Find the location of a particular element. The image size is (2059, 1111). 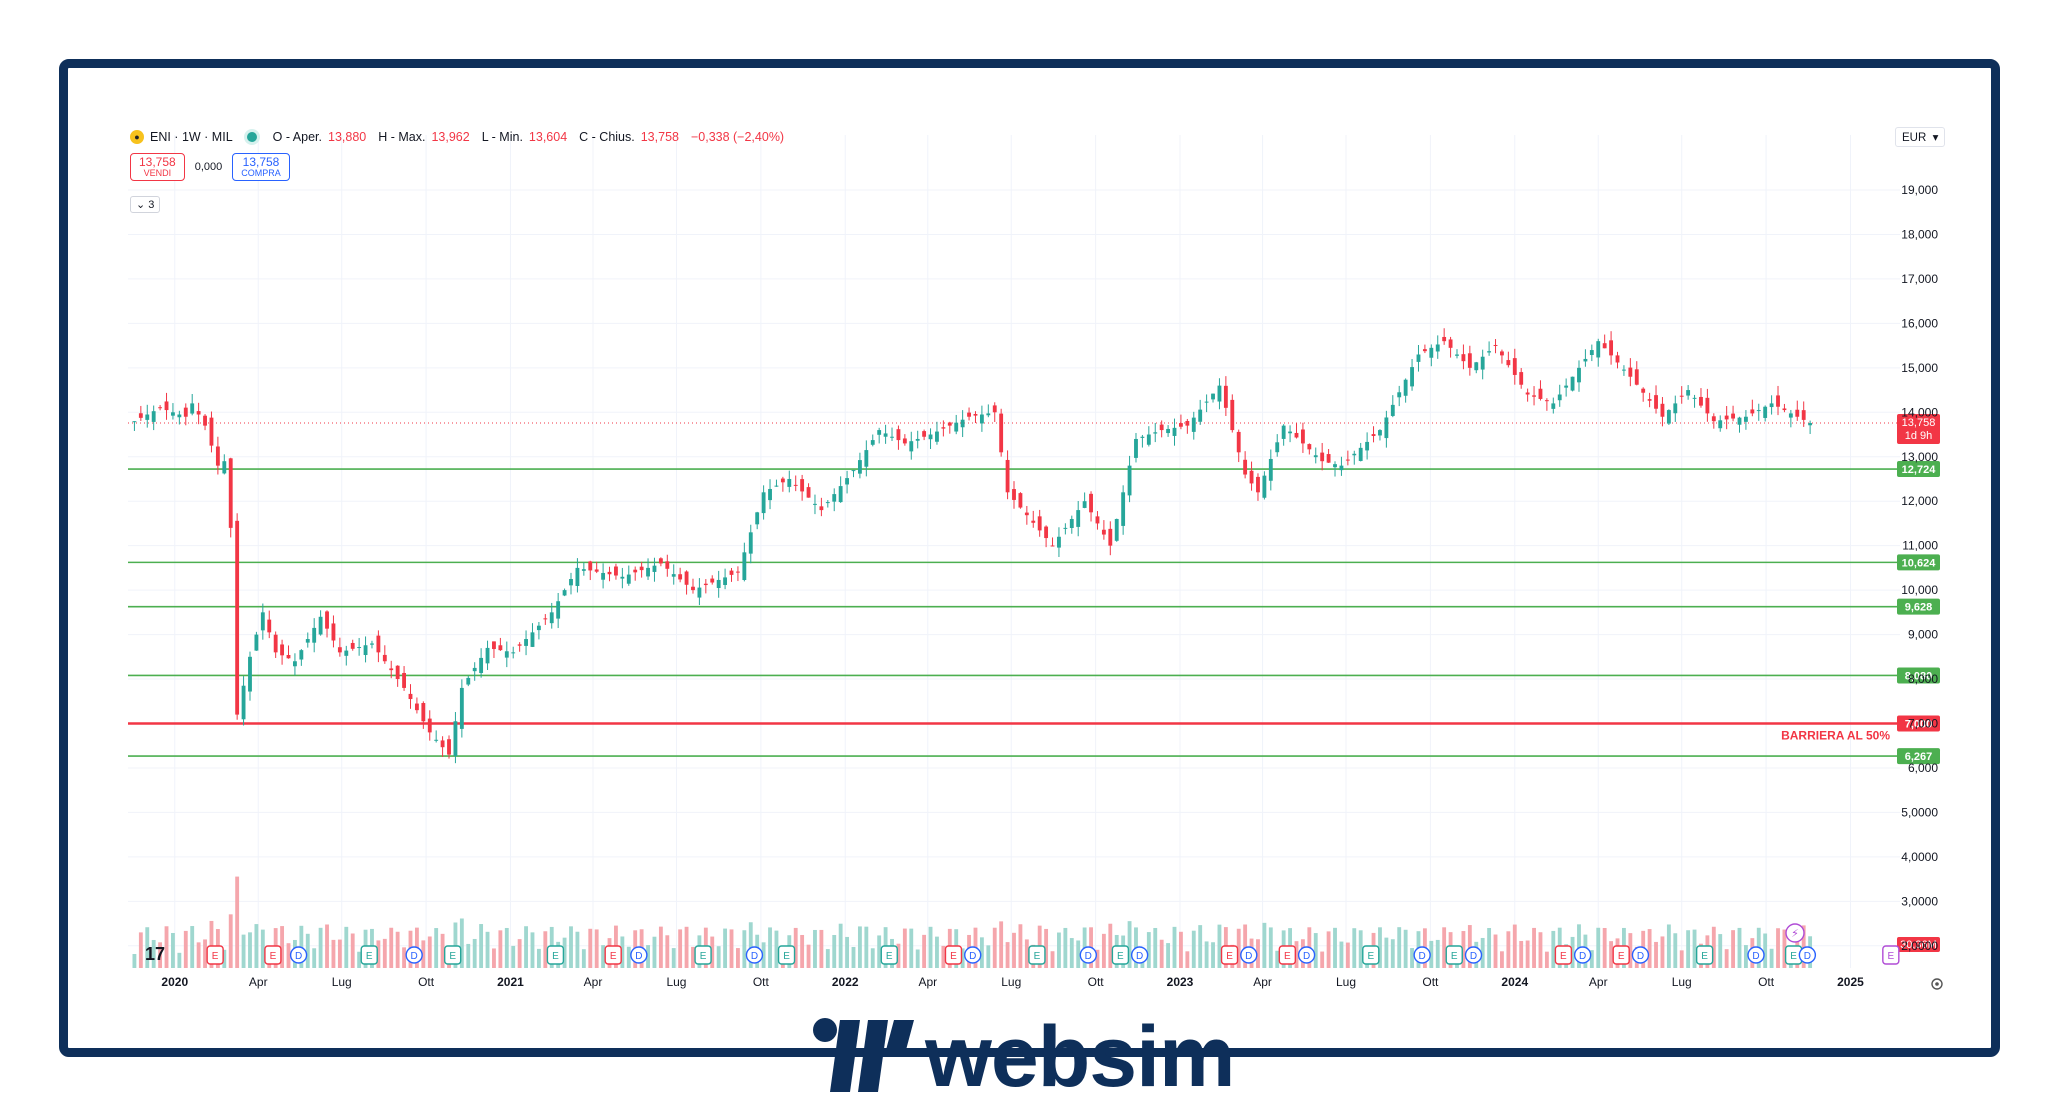

sell-button: 13,758 VENDI is located at coordinates (157, 167).